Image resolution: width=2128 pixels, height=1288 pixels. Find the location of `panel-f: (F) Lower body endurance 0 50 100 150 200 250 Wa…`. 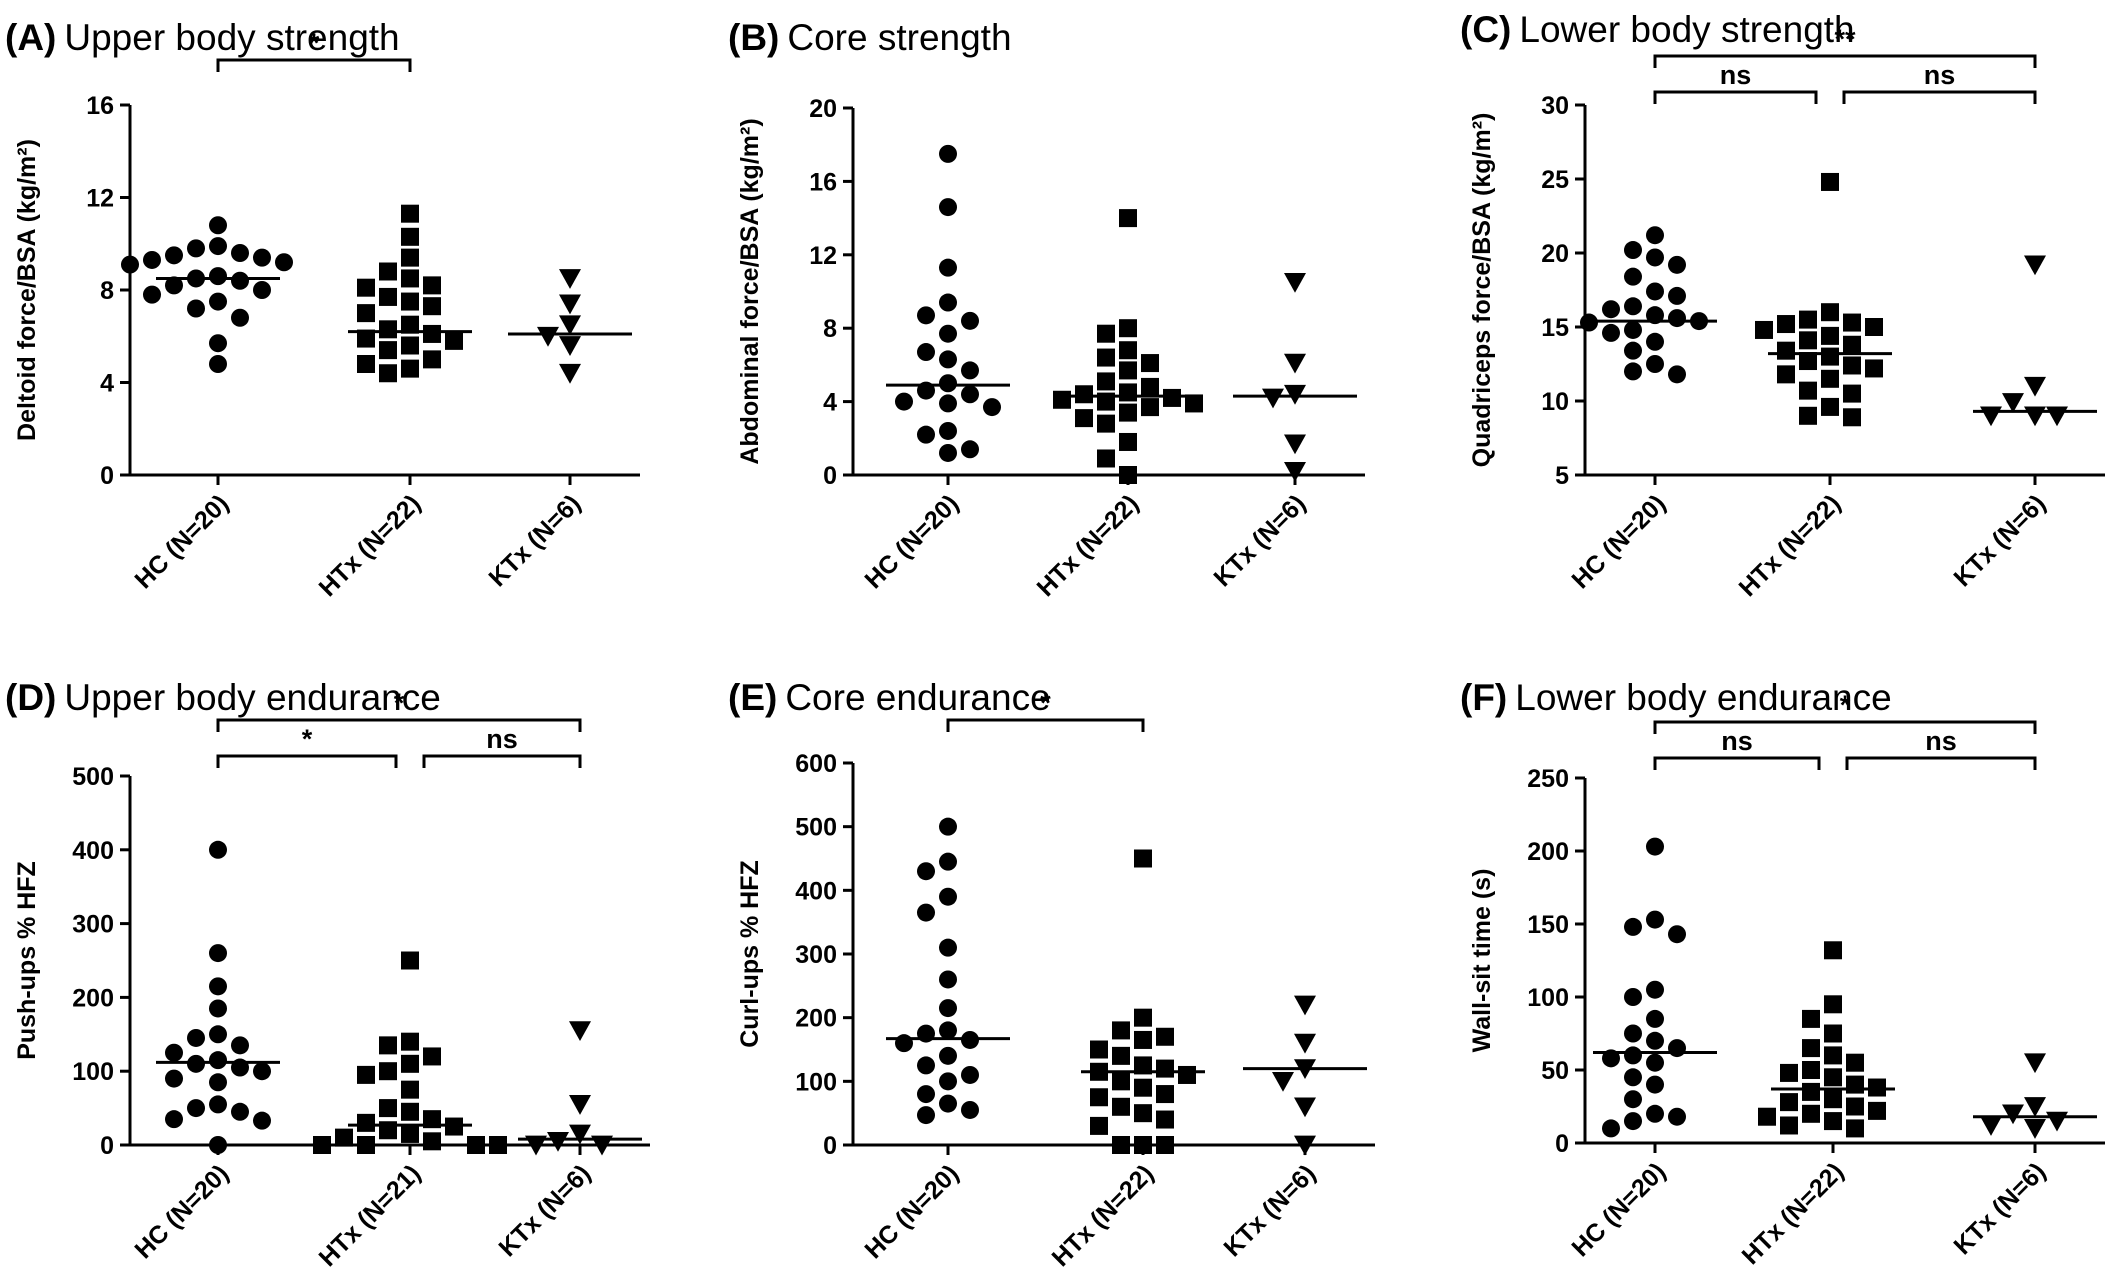

panel-f: (F) Lower body endurance 0 50 100 150 200 250 Wa… is located at coordinates (1782, 973).